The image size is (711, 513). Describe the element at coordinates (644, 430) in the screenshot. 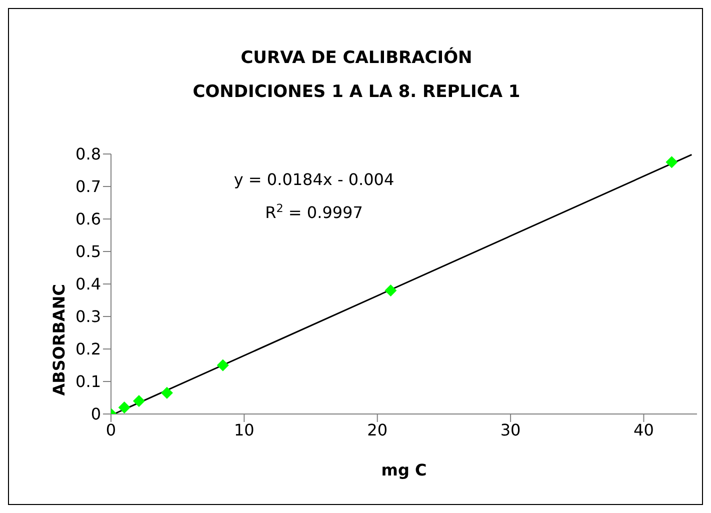

I see `x-tick-label: 40` at that location.